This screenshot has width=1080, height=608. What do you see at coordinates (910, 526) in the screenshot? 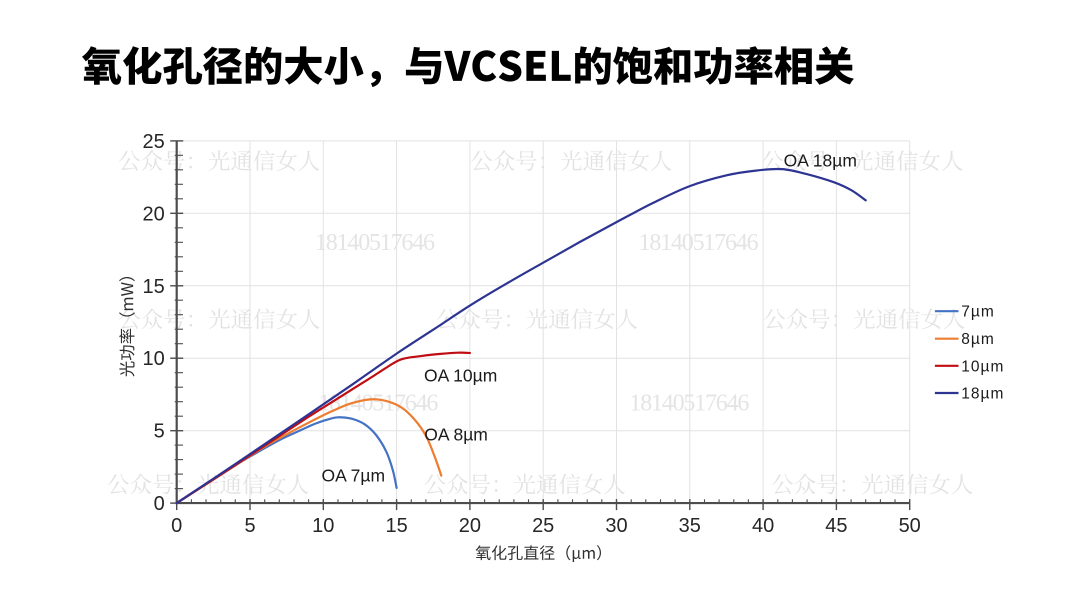
I see `svg-text: 50` at bounding box center [910, 526].